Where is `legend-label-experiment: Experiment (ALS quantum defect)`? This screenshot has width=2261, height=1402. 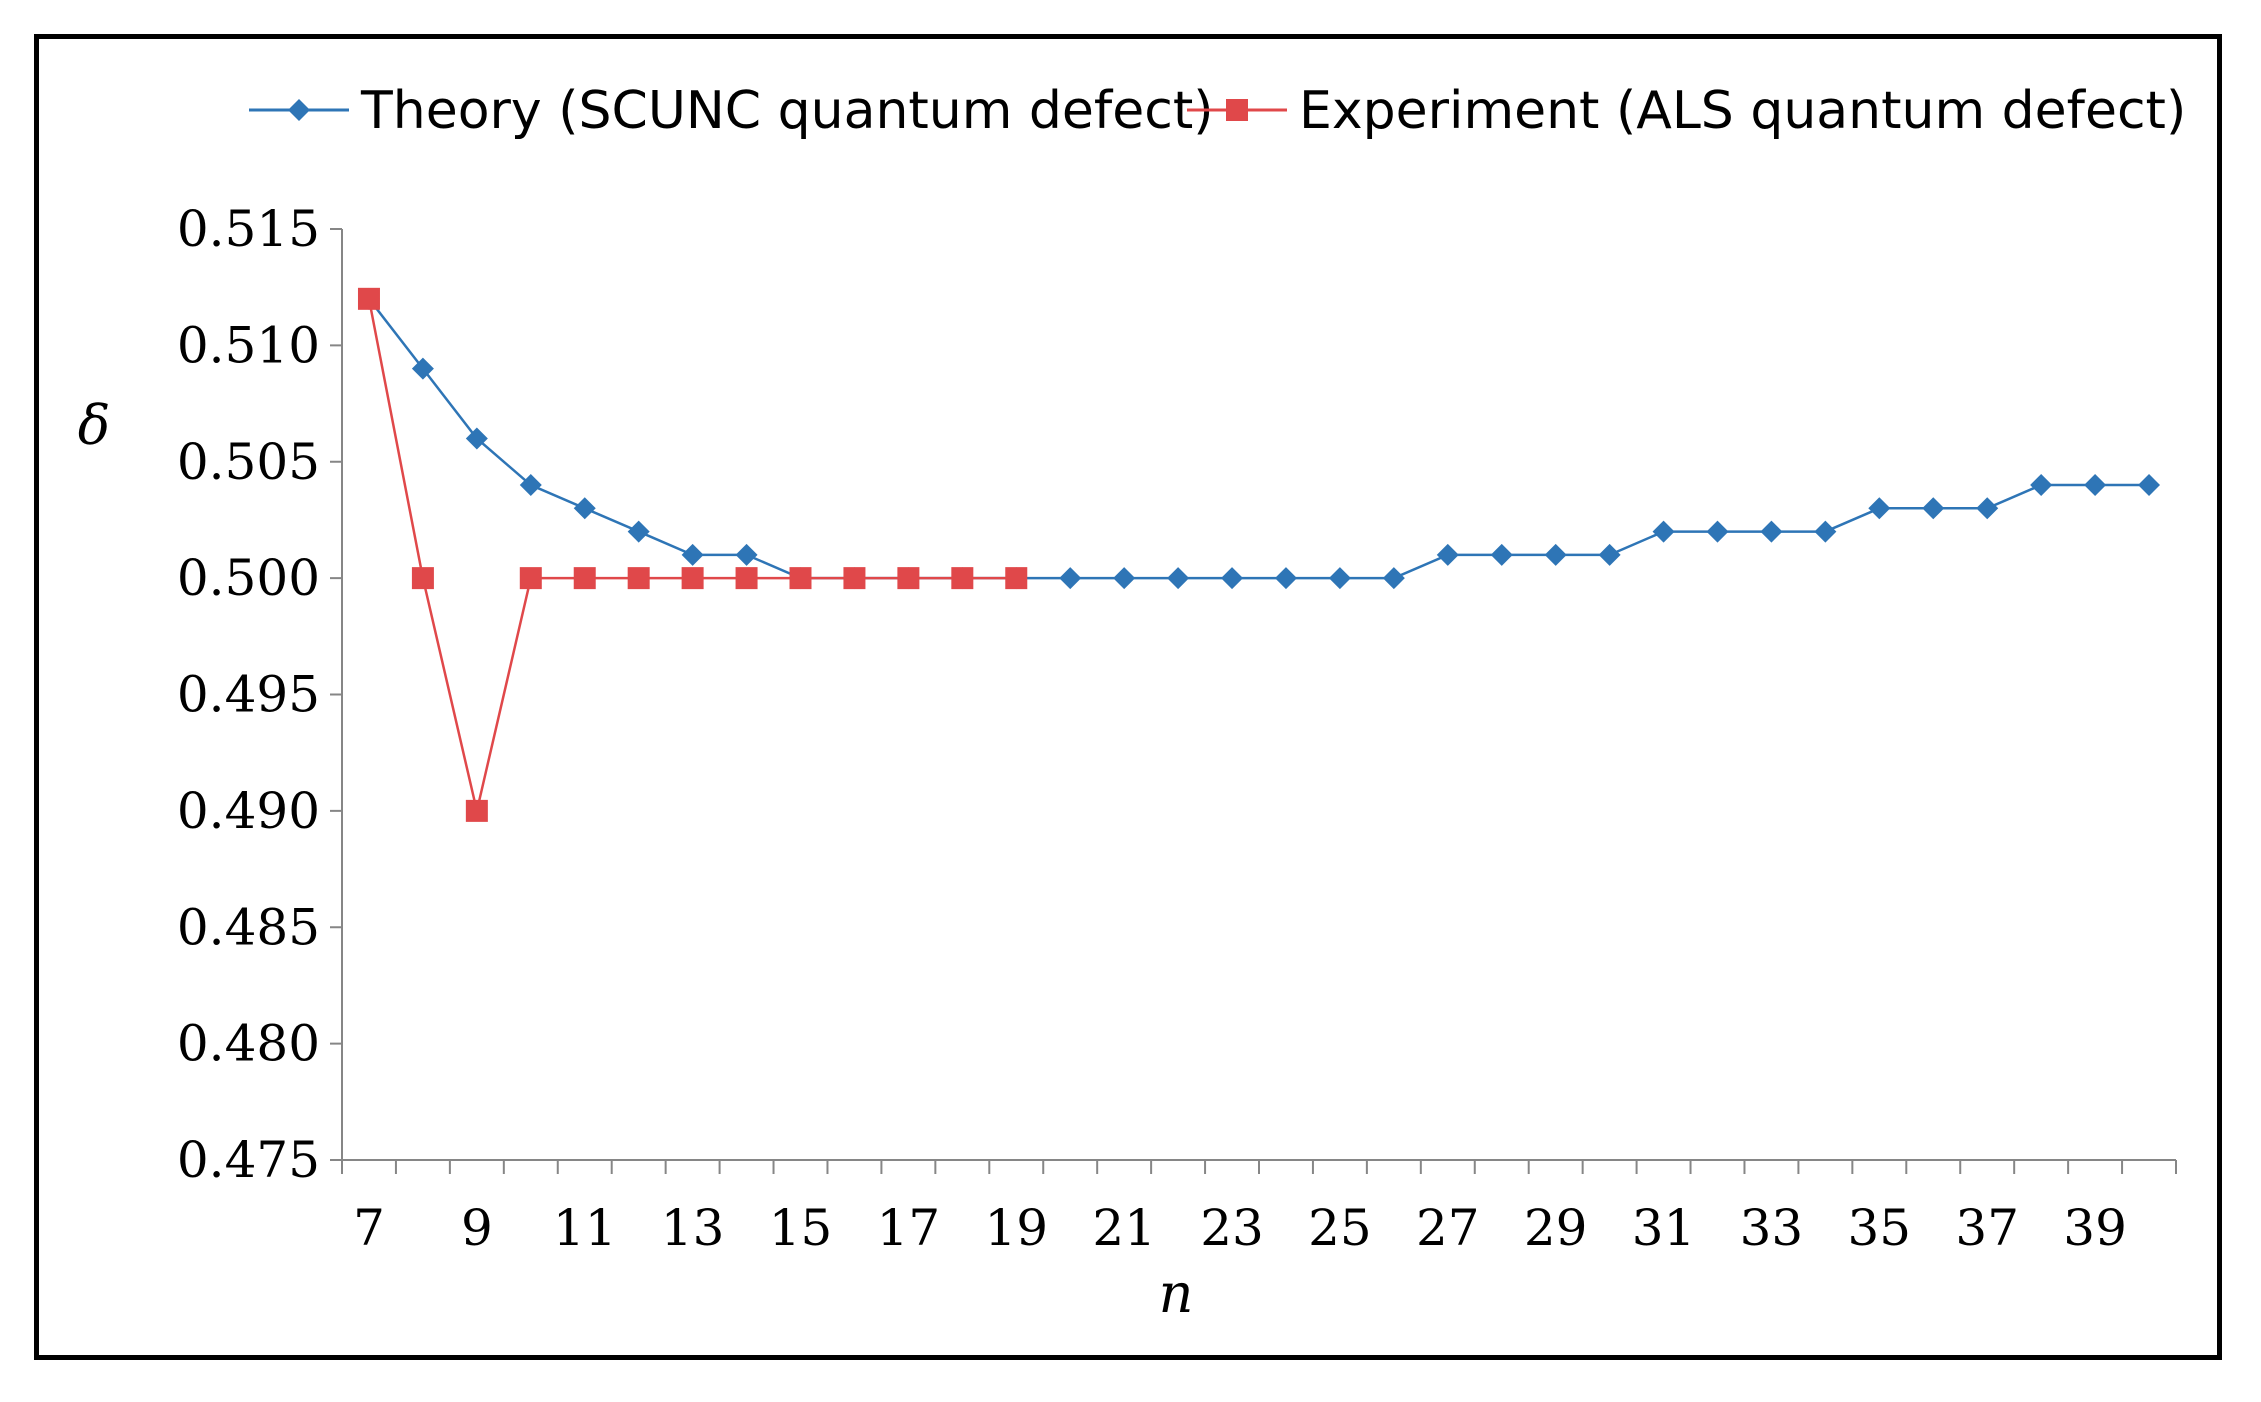 legend-label-experiment: Experiment (ALS quantum defect) is located at coordinates (1742, 111).